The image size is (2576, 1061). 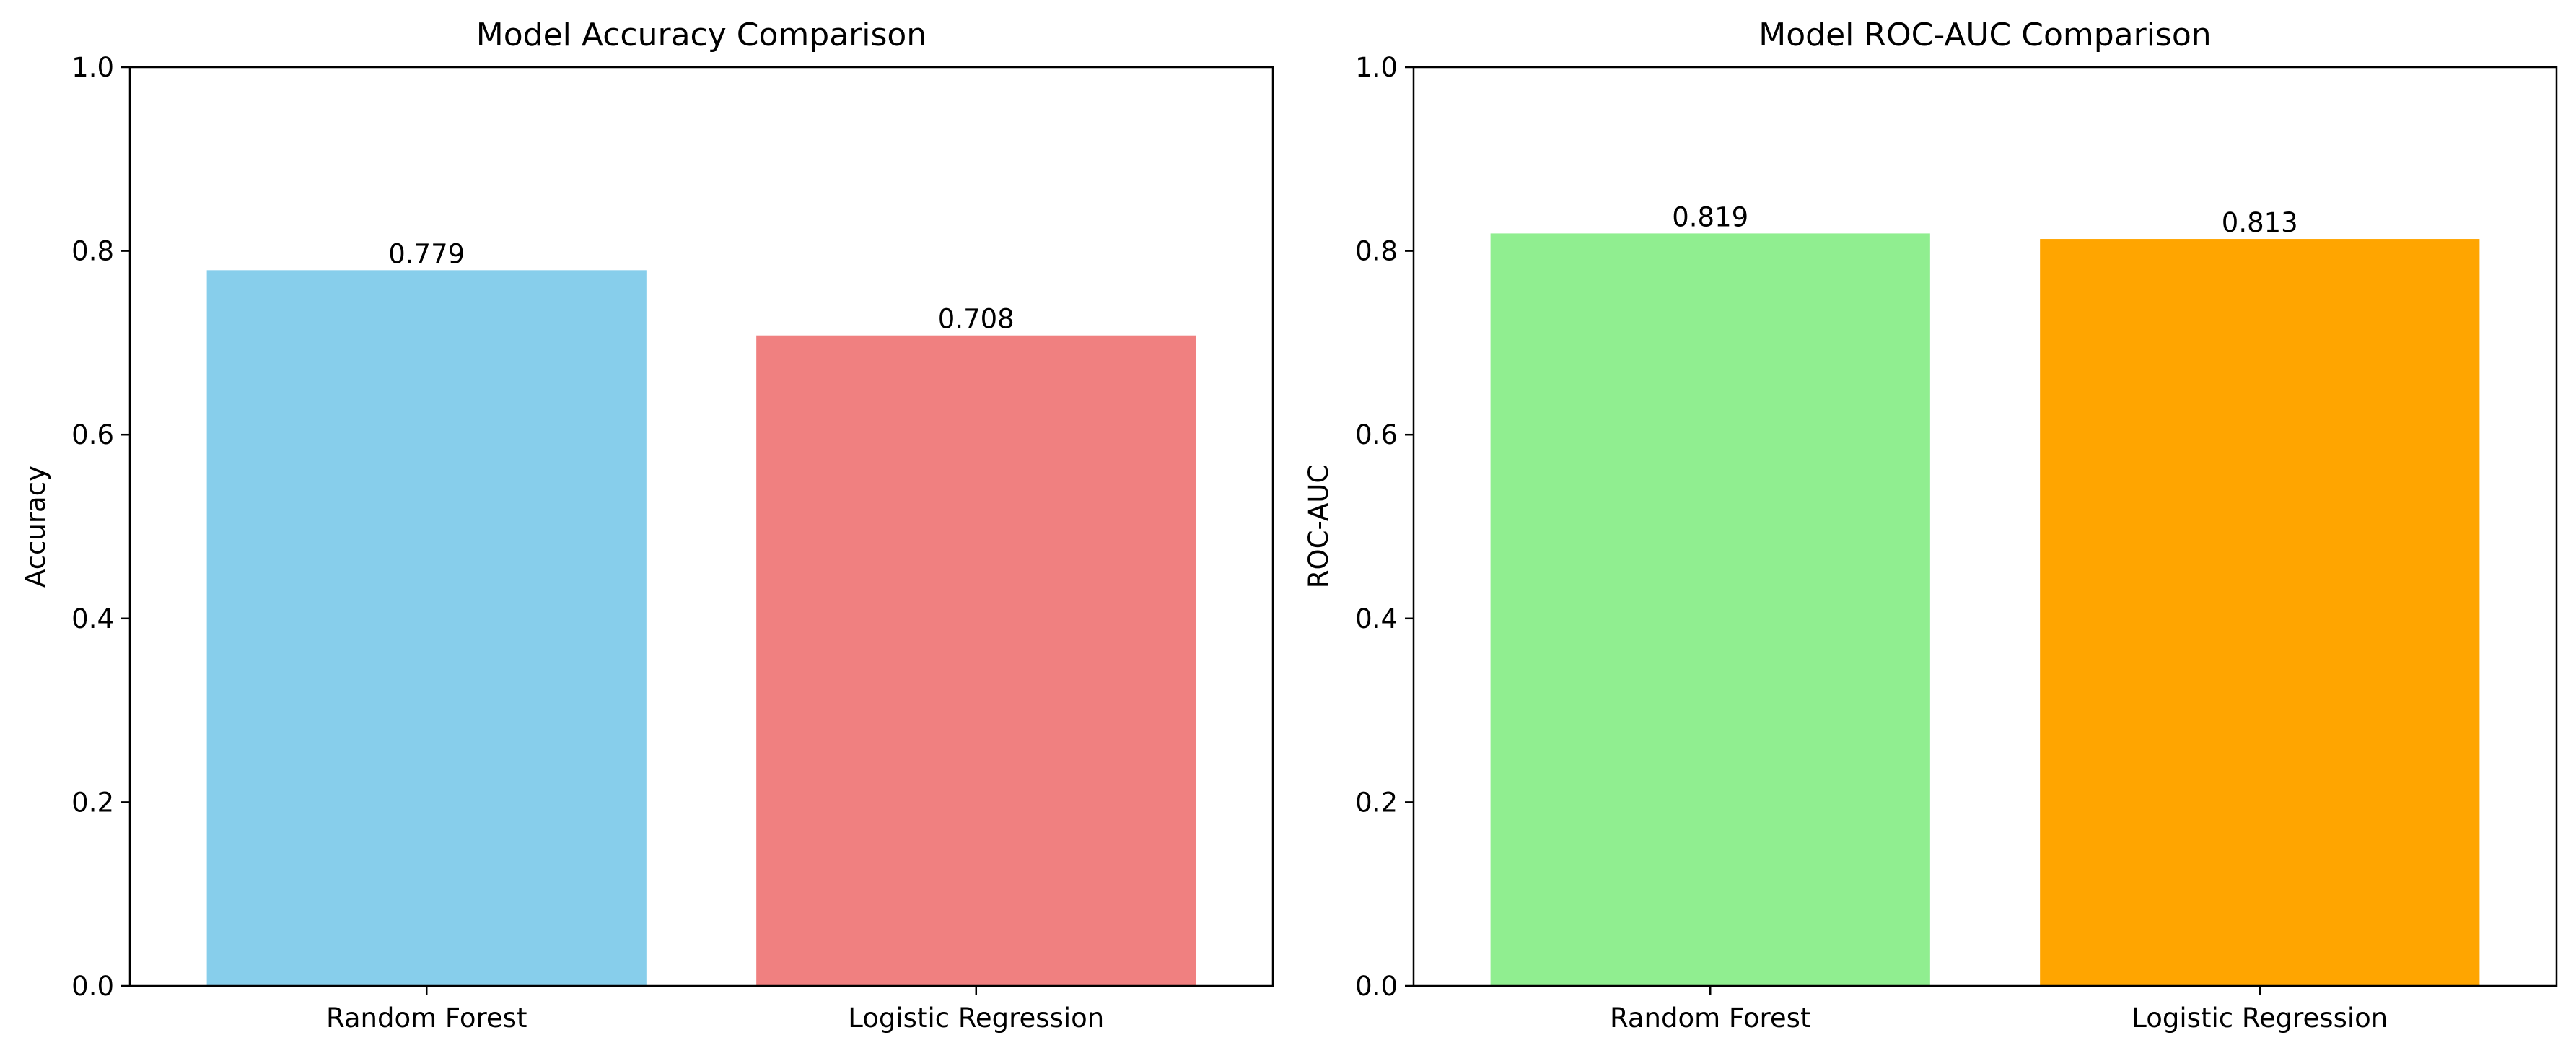 I want to click on chart-title: Model Accuracy Comparison, so click(x=701, y=35).